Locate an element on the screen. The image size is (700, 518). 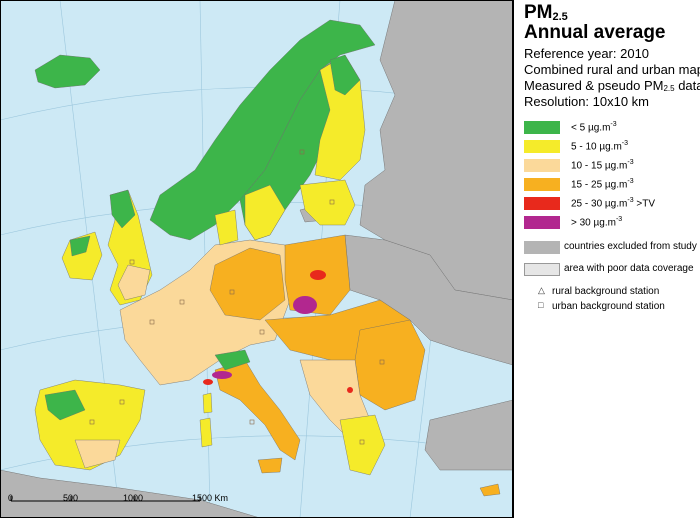
scale-tick-500: 500 is located at coordinates (71, 498).